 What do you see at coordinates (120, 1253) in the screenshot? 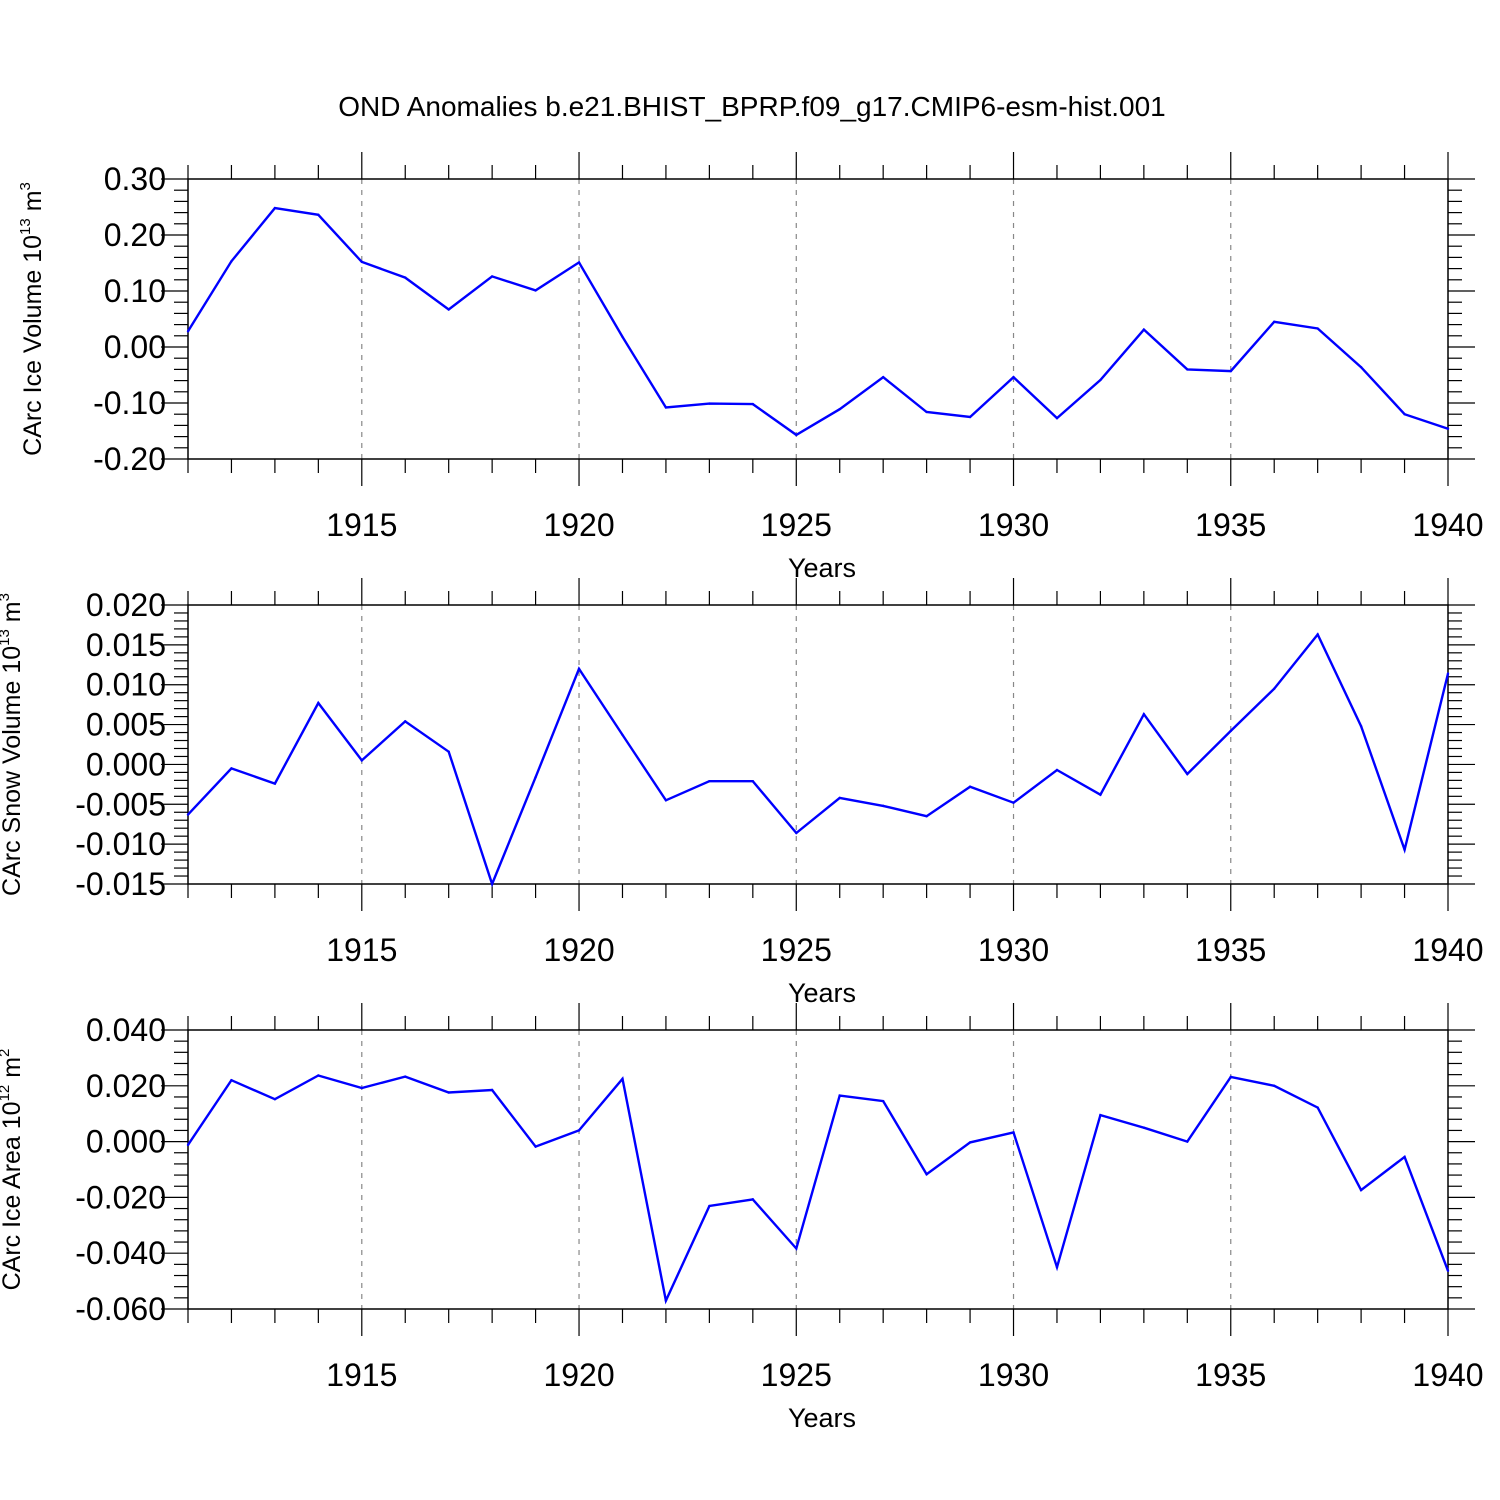
I see `y-tick-label: -0.040` at bounding box center [120, 1253].